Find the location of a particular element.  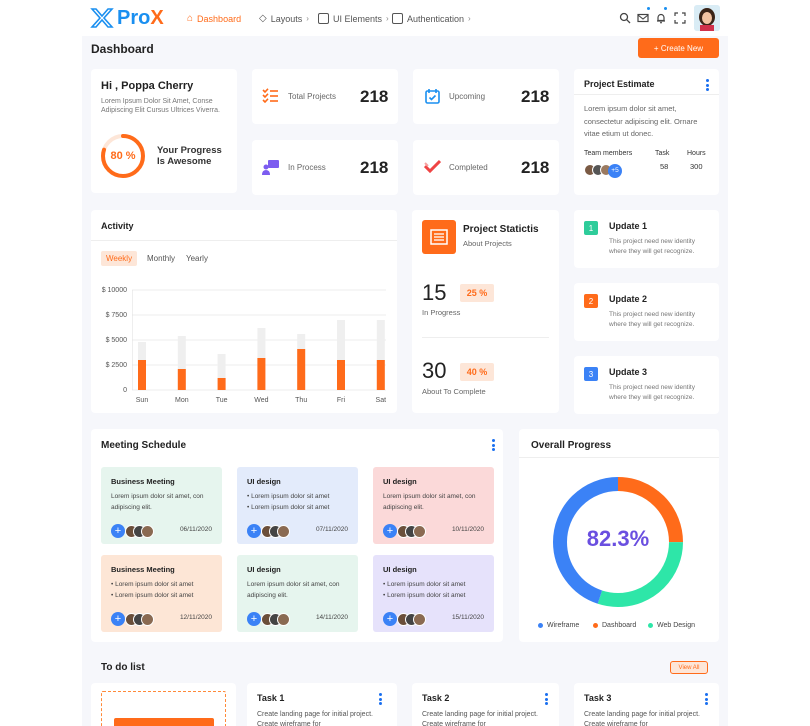

stat-label: Total Projects is located at coordinates (312, 96).